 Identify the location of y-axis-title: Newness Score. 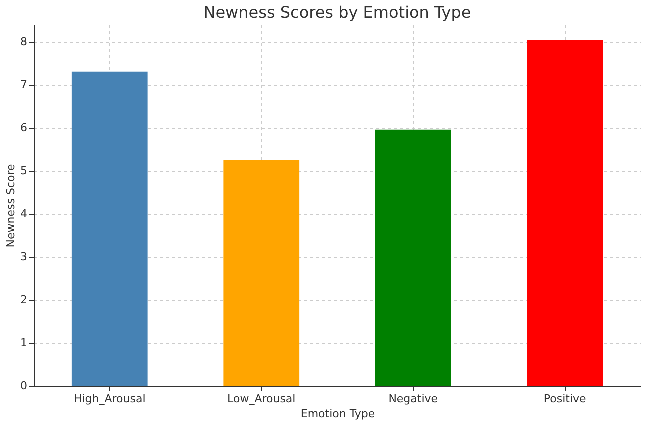
(11, 206).